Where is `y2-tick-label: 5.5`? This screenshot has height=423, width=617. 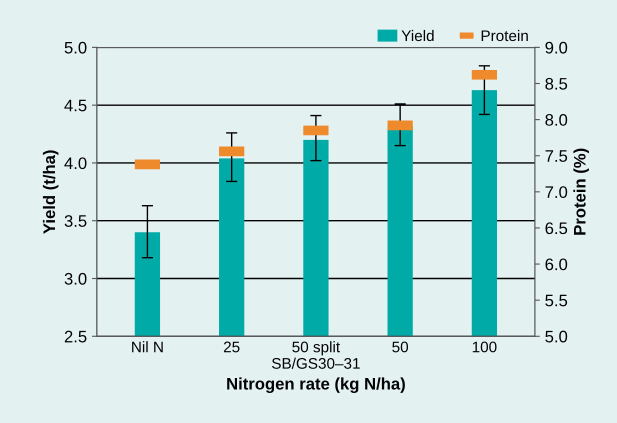 y2-tick-label: 5.5 is located at coordinates (556, 300).